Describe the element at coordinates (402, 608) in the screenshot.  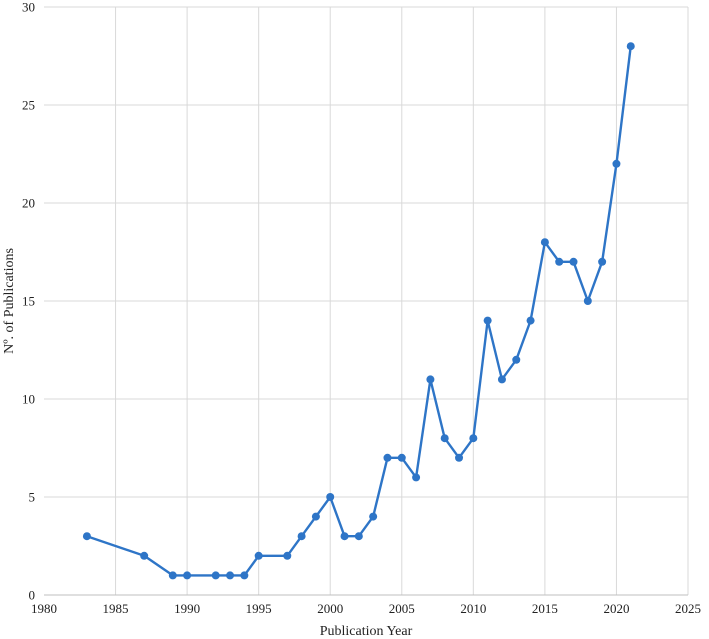
I see `x-tick-label: 2005` at that location.